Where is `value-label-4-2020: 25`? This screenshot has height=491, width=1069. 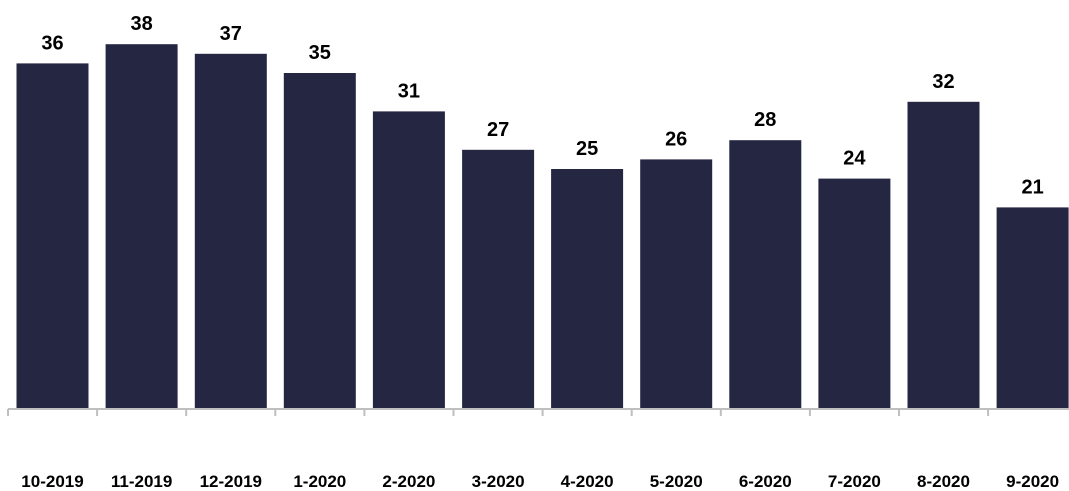 value-label-4-2020: 25 is located at coordinates (587, 149).